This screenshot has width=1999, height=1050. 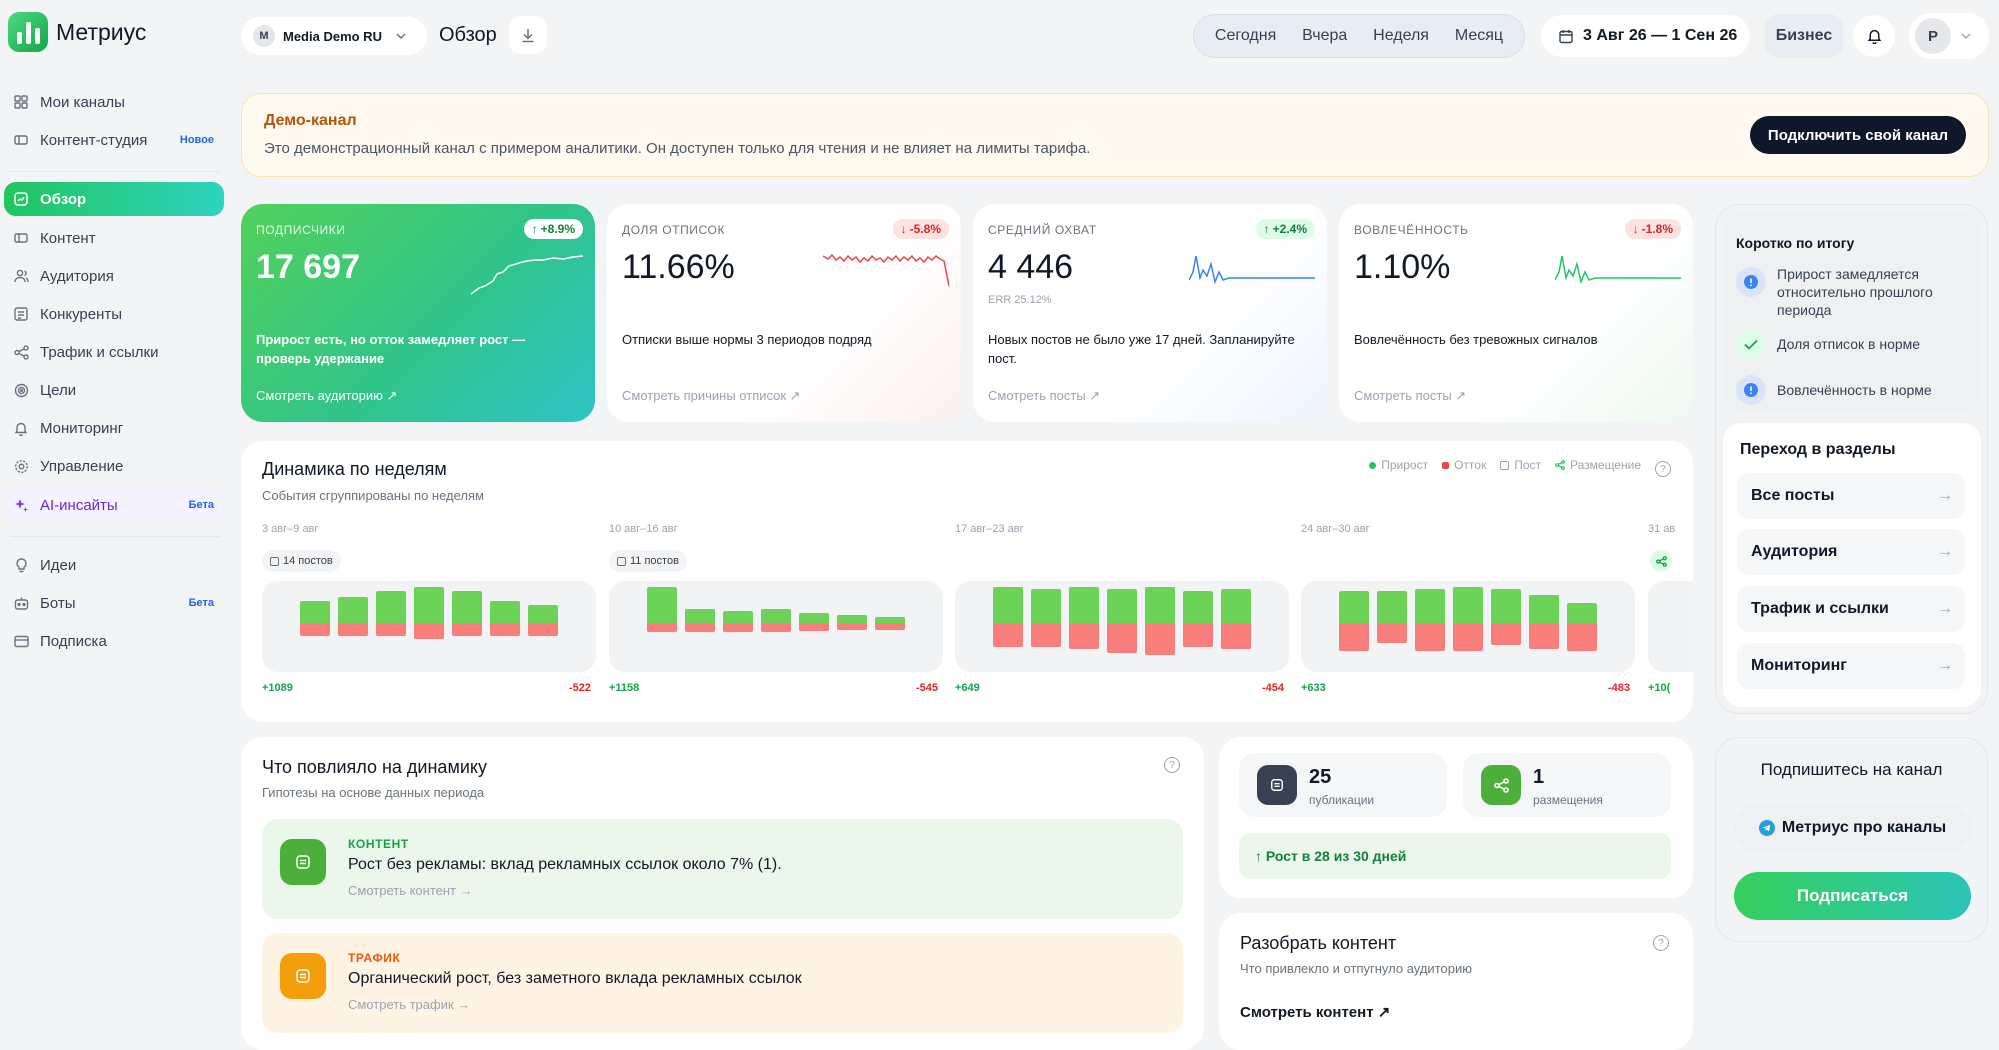 I want to click on info-icon, so click(x=1751, y=282).